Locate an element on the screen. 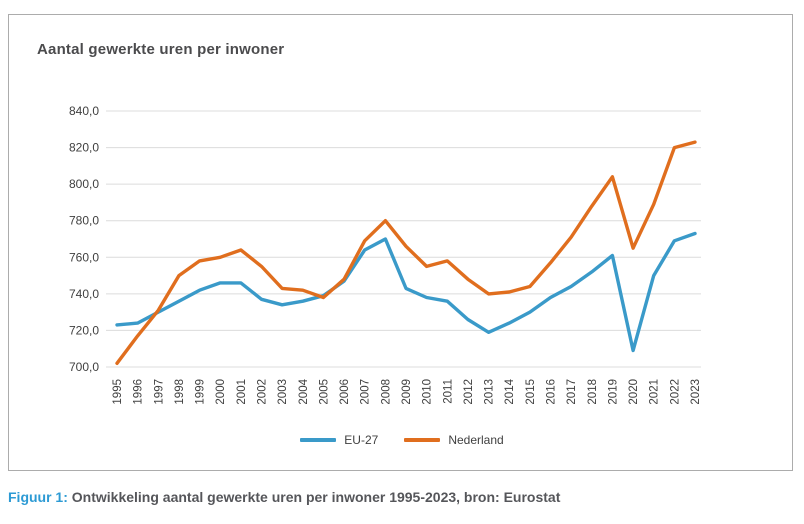  x-tick-label: 2009 is located at coordinates (407, 392).